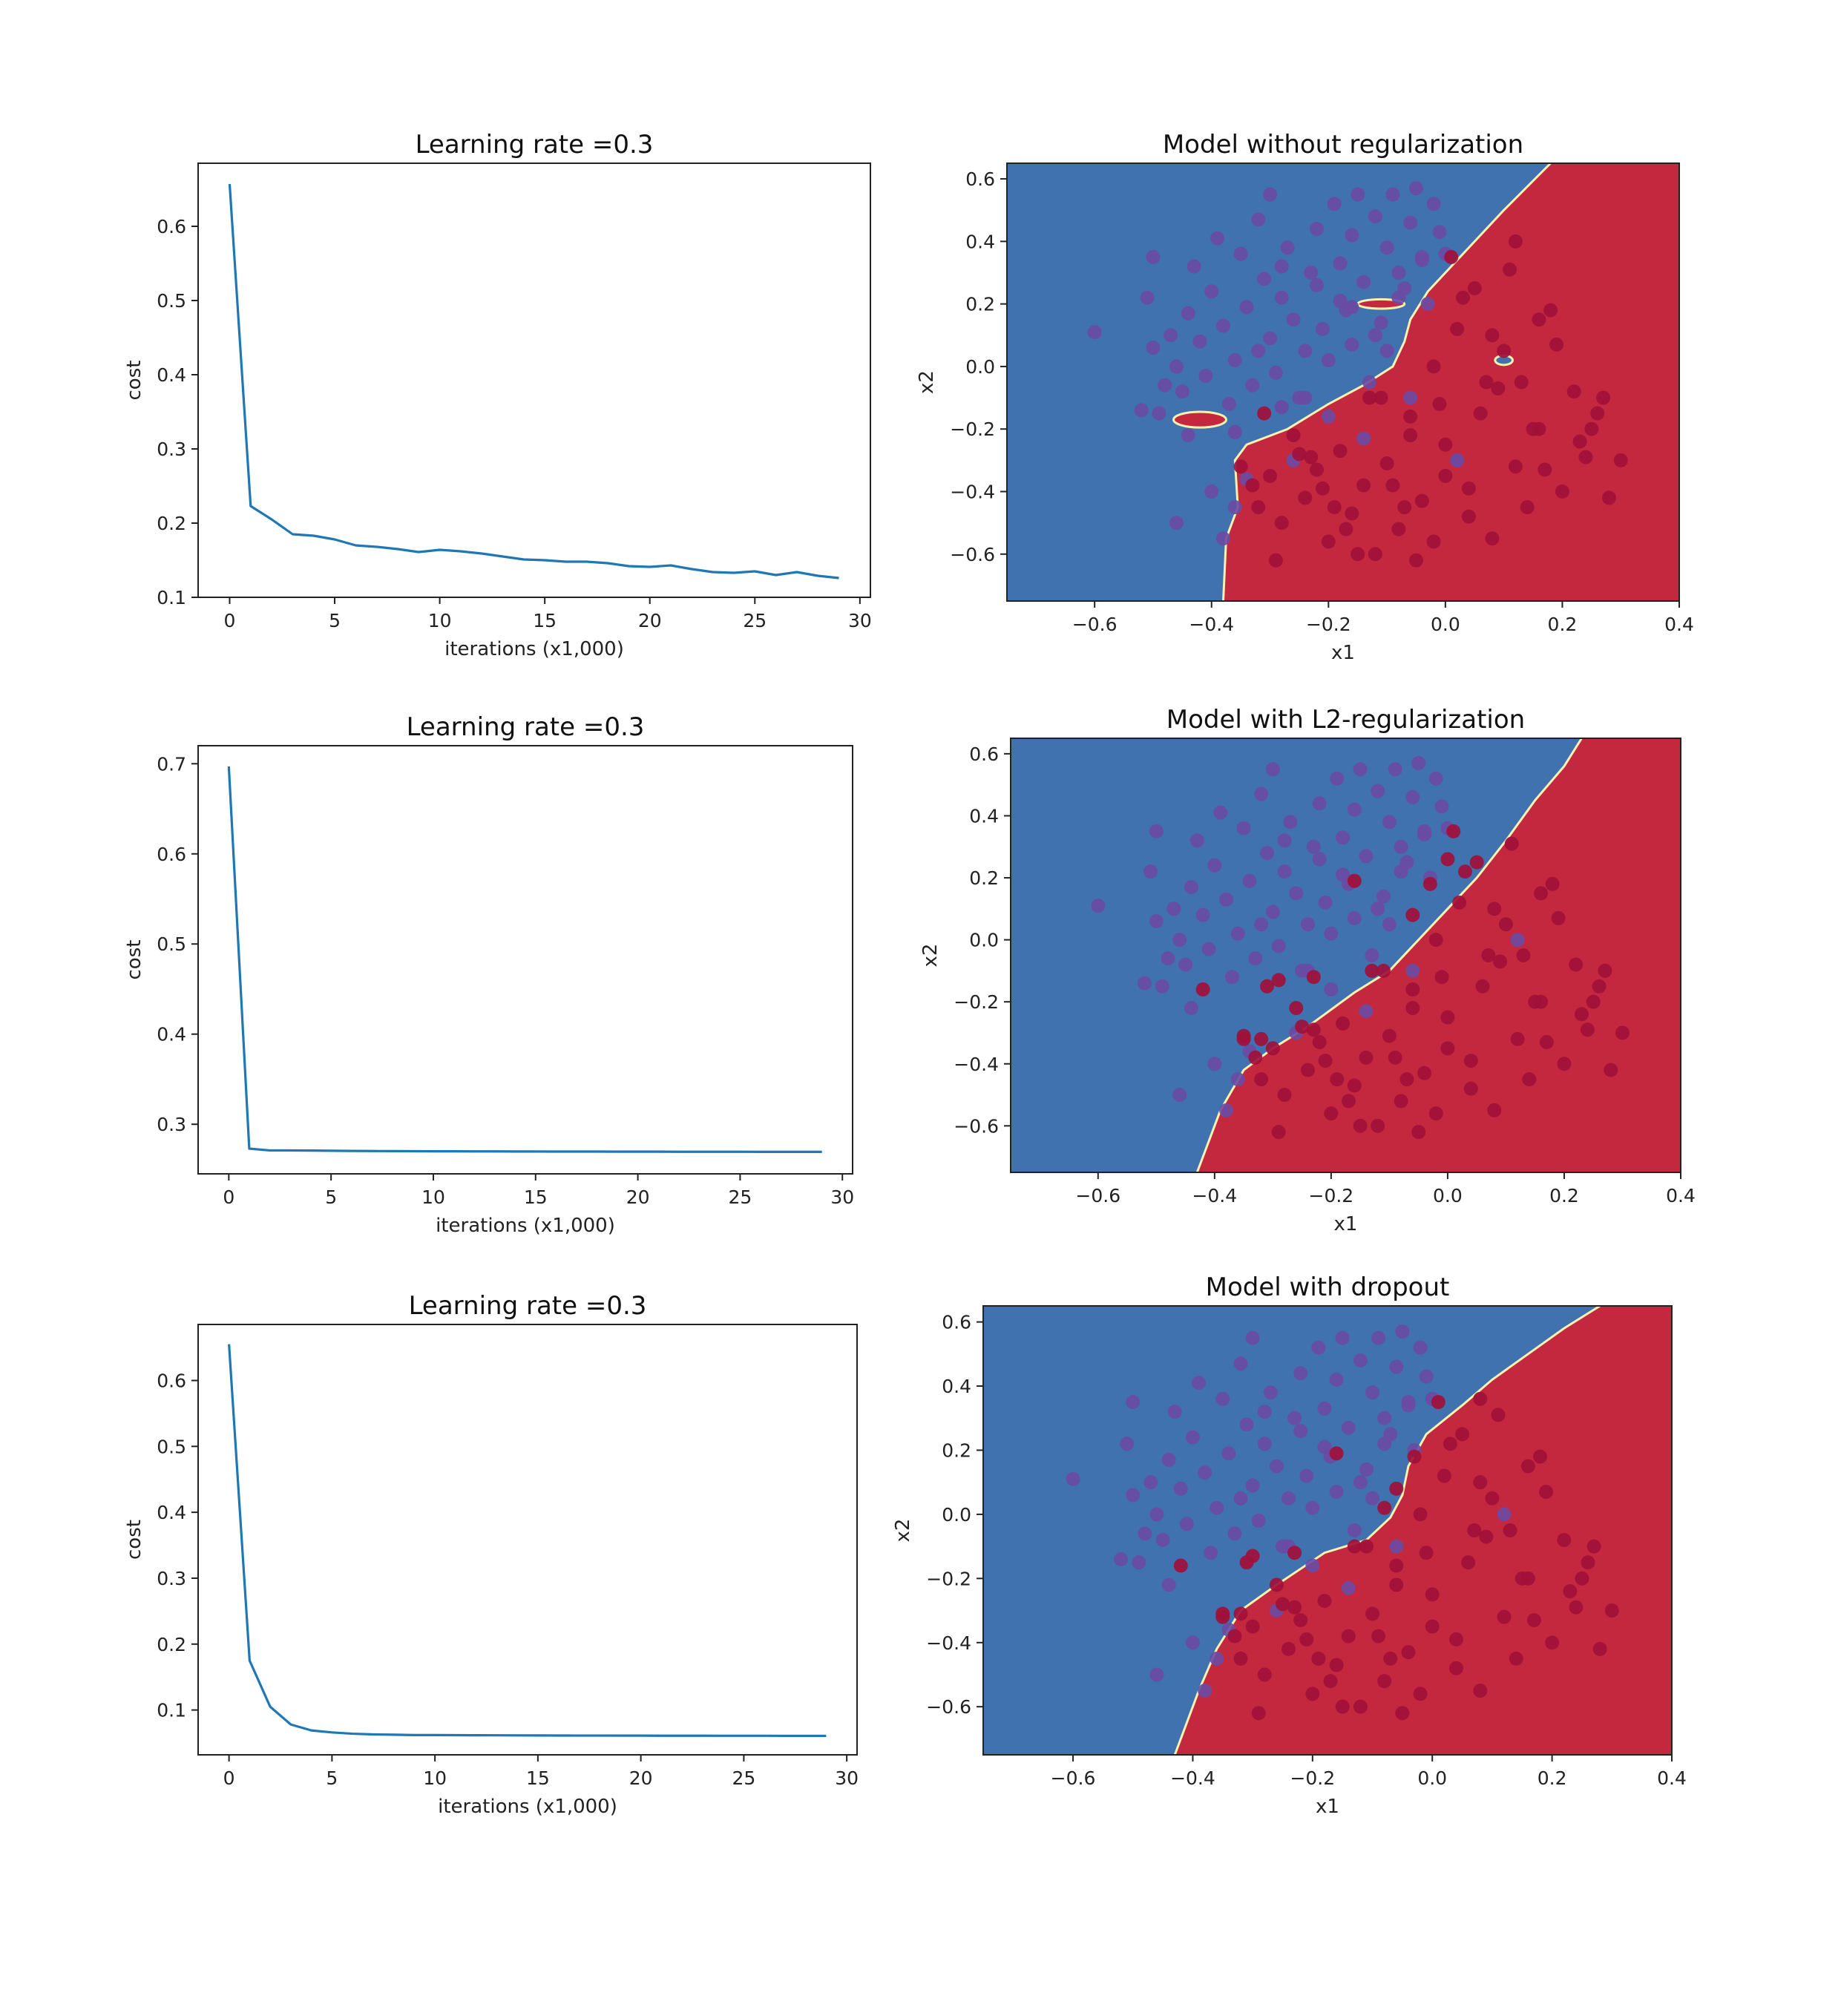 This screenshot has width=1841, height=2016. Describe the element at coordinates (171, 1446) in the screenshot. I see `y-tick-label: 0.5` at that location.